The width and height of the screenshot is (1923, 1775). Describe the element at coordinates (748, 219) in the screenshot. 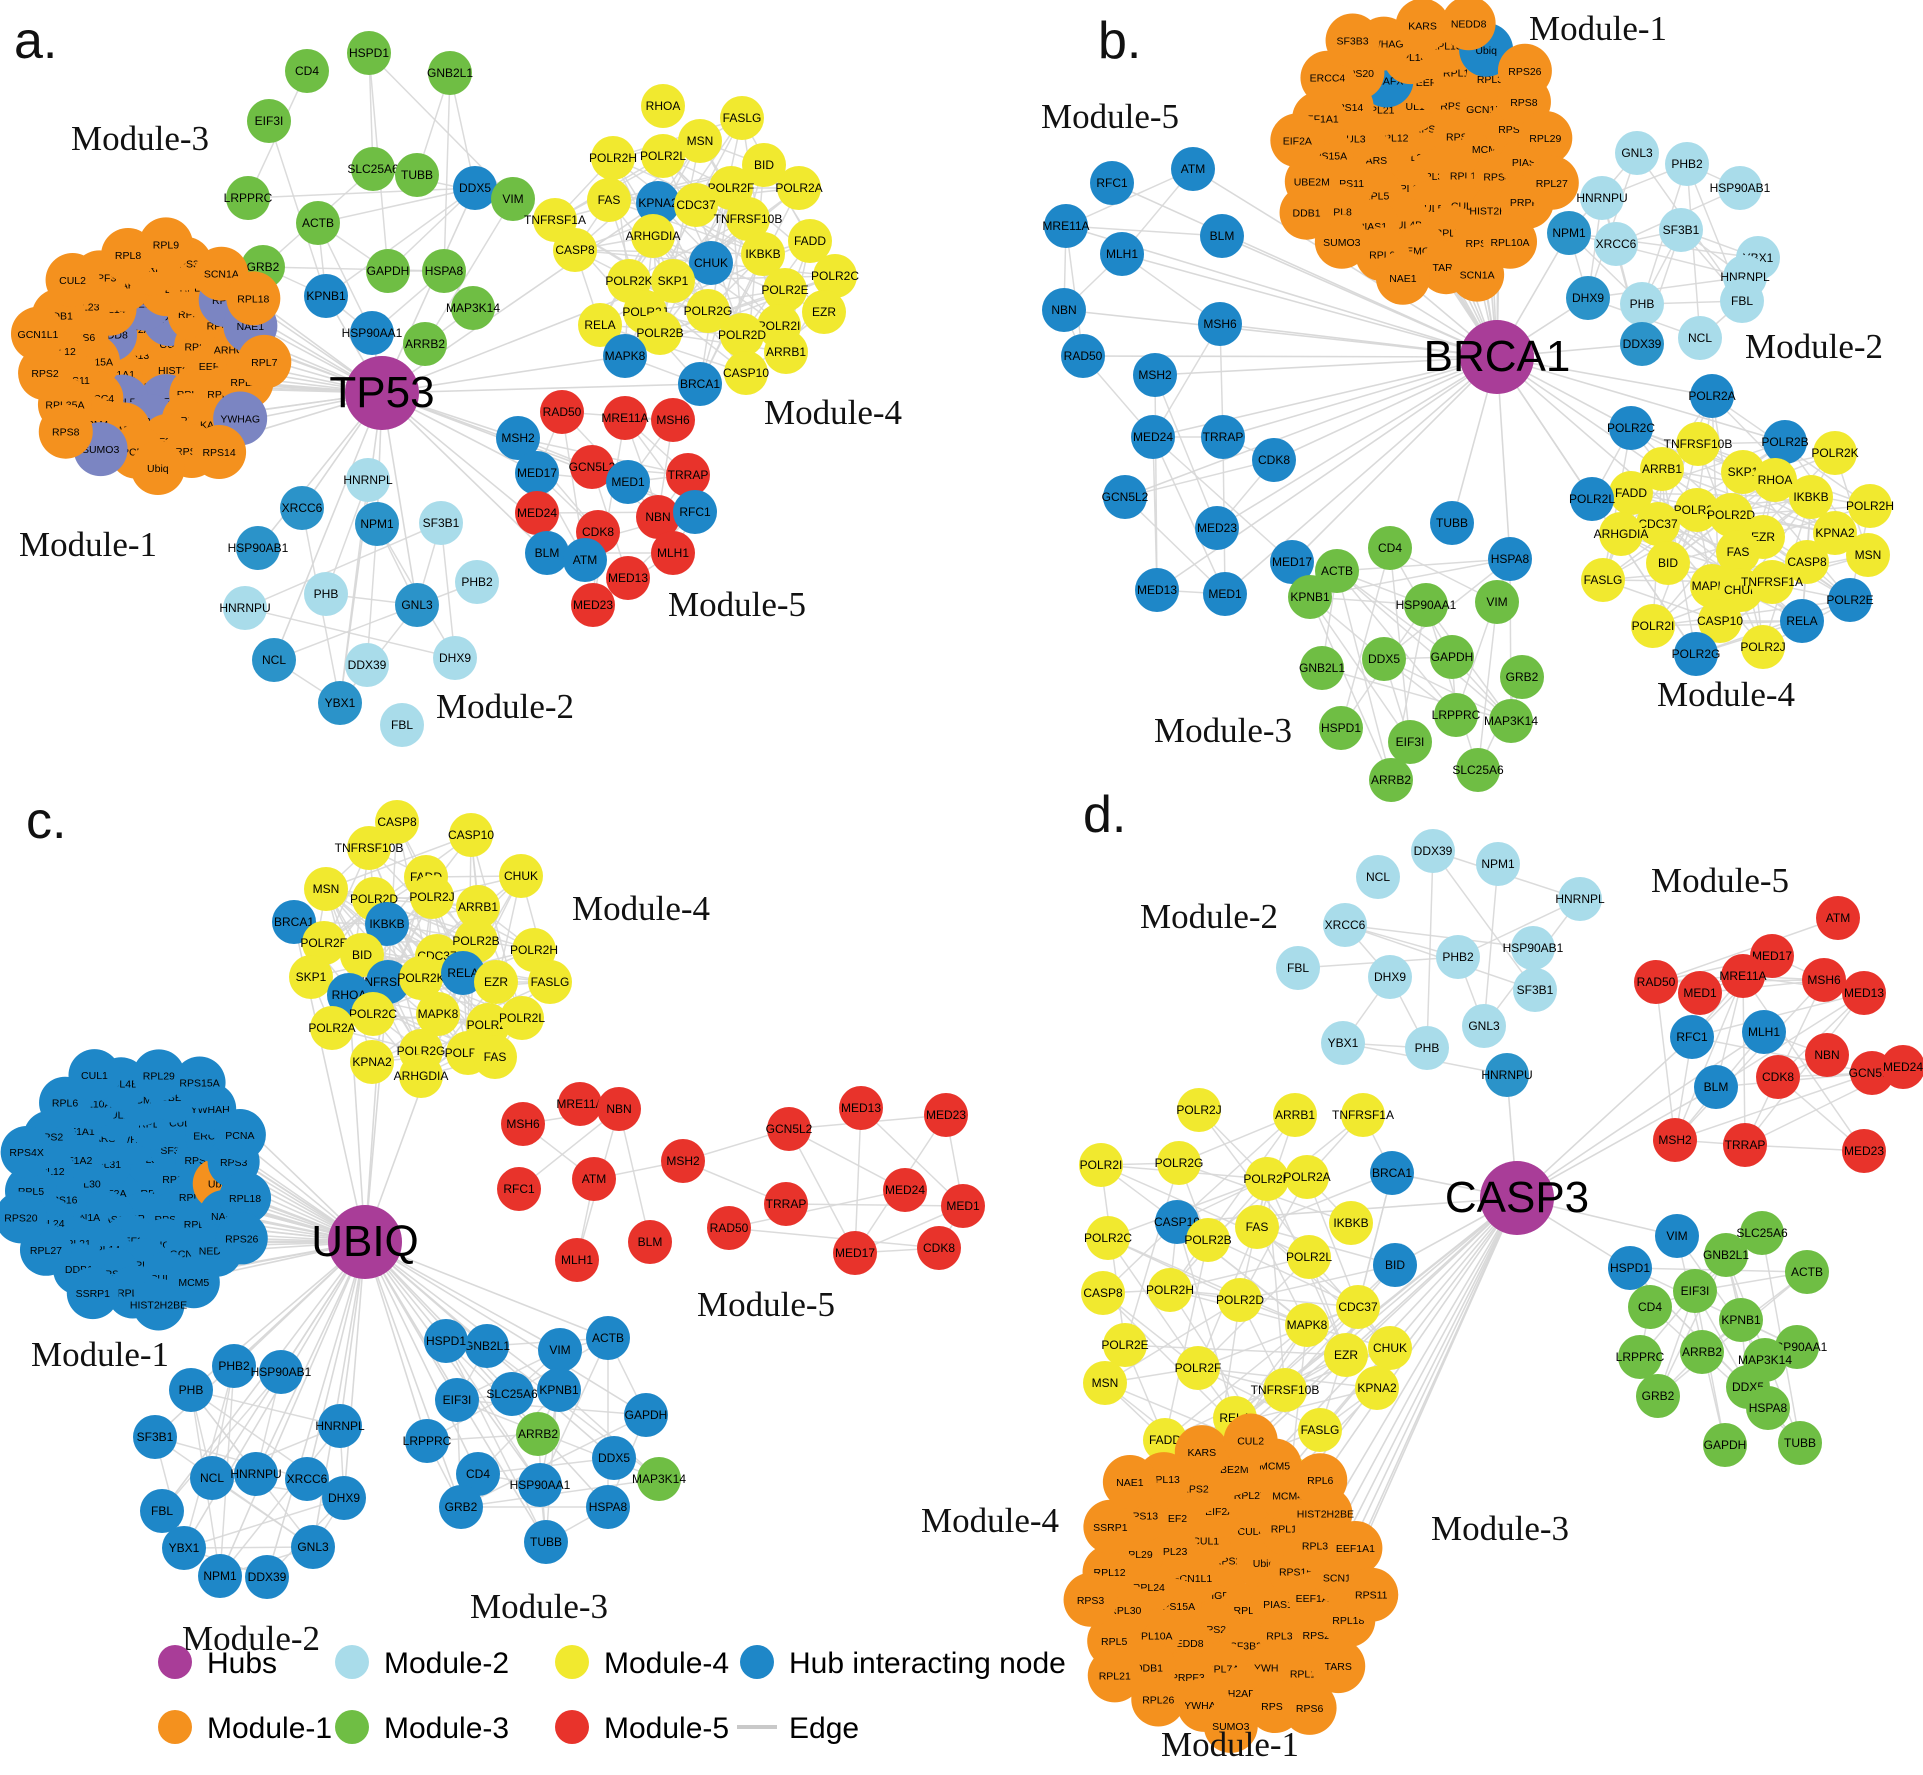

I see `node-label: TNFRSF10B` at that location.